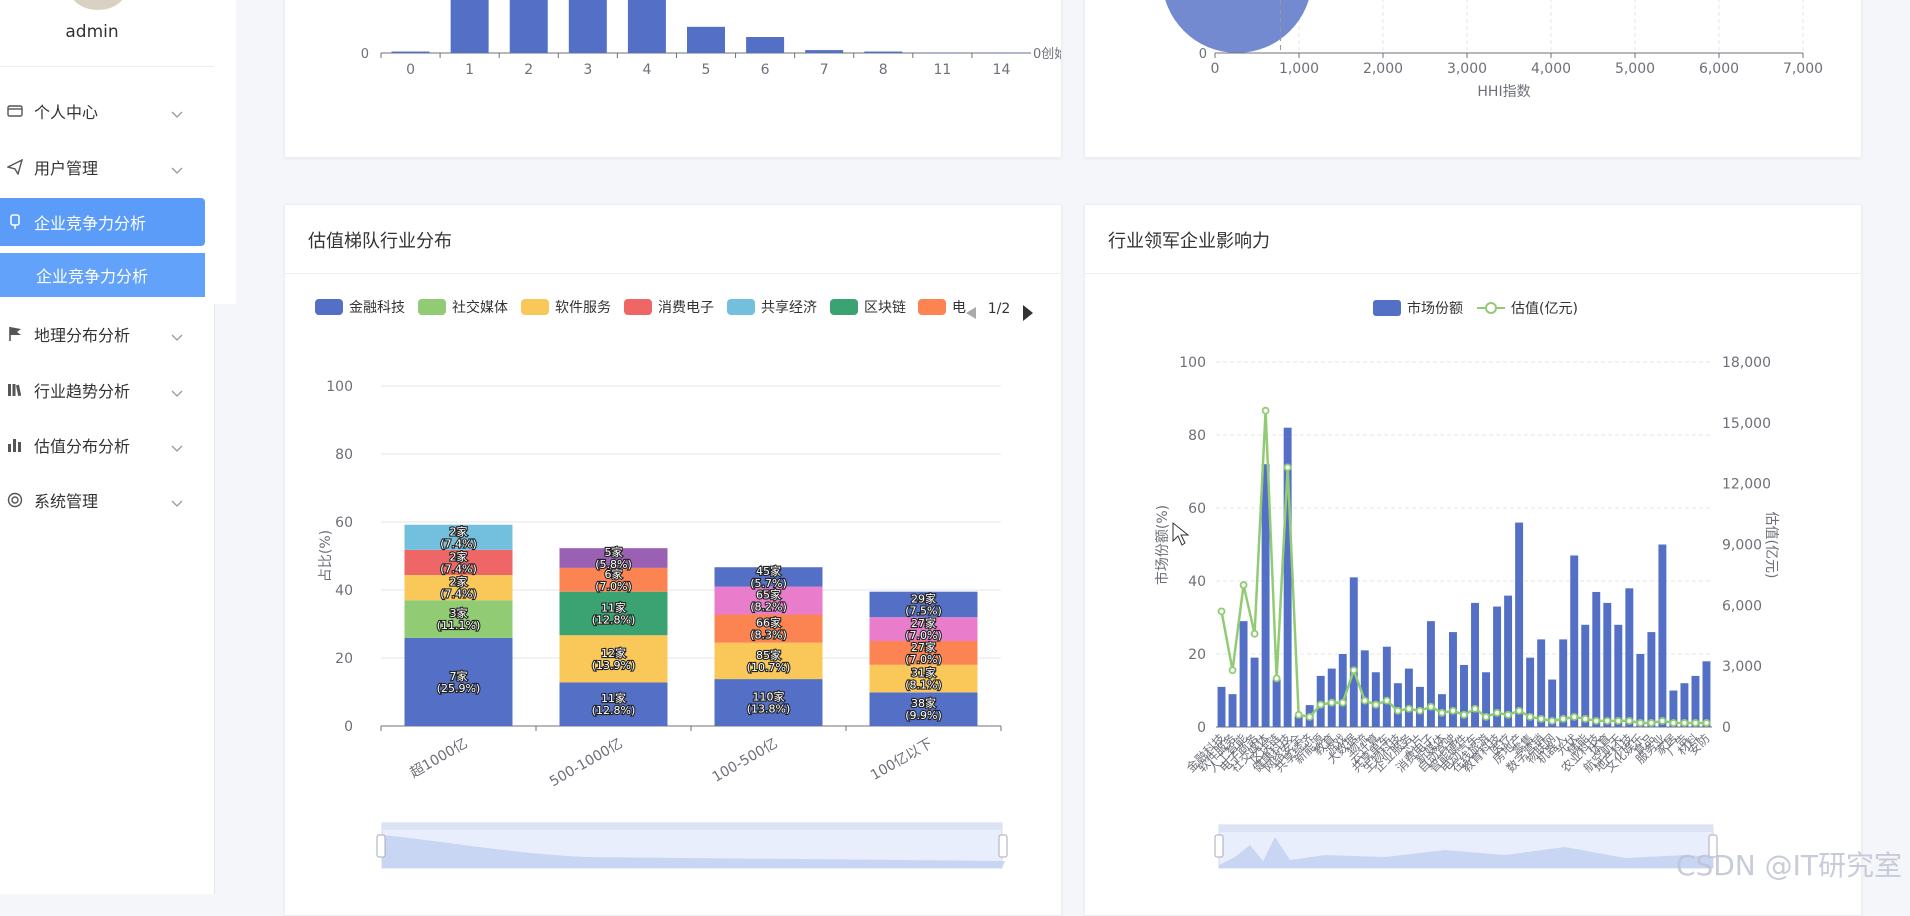 The height and width of the screenshot is (916, 1910). Describe the element at coordinates (480, 307) in the screenshot. I see `legend-label: 社交媒体` at that location.